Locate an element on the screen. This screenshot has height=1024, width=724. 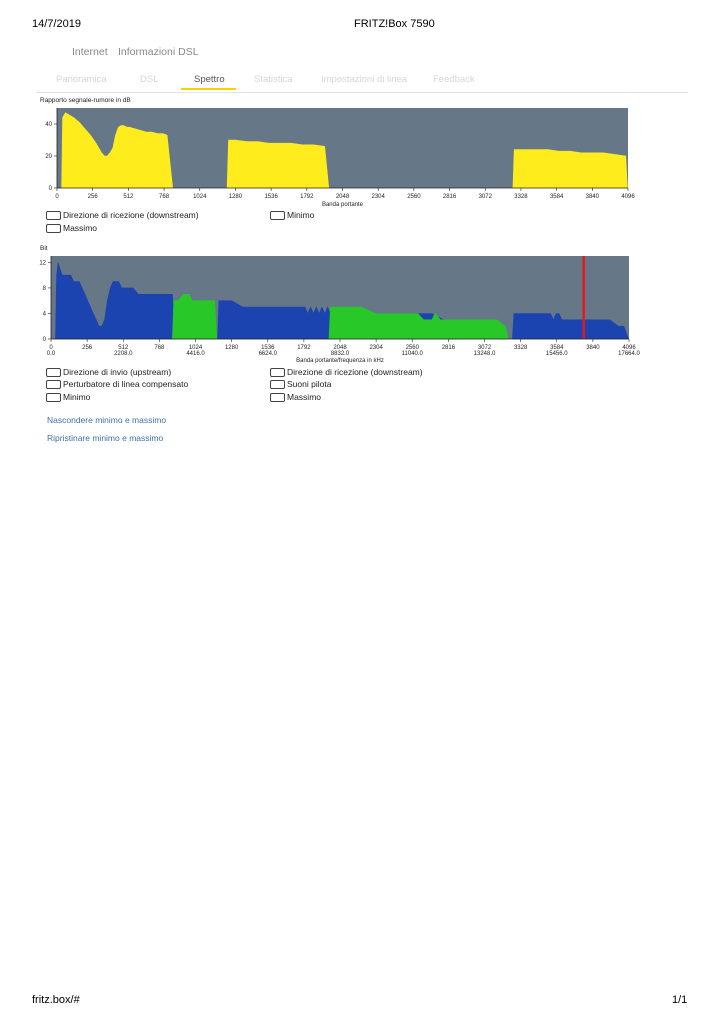
legend-snr-minimum: Minimo is located at coordinates (292, 215).